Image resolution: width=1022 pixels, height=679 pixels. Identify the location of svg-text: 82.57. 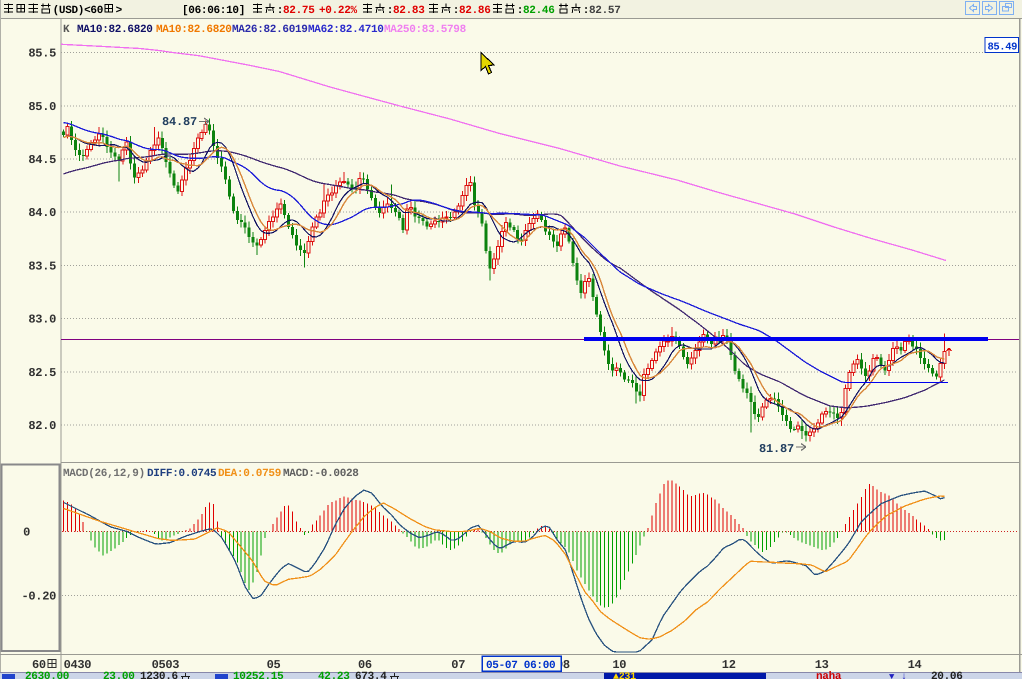
(605, 11).